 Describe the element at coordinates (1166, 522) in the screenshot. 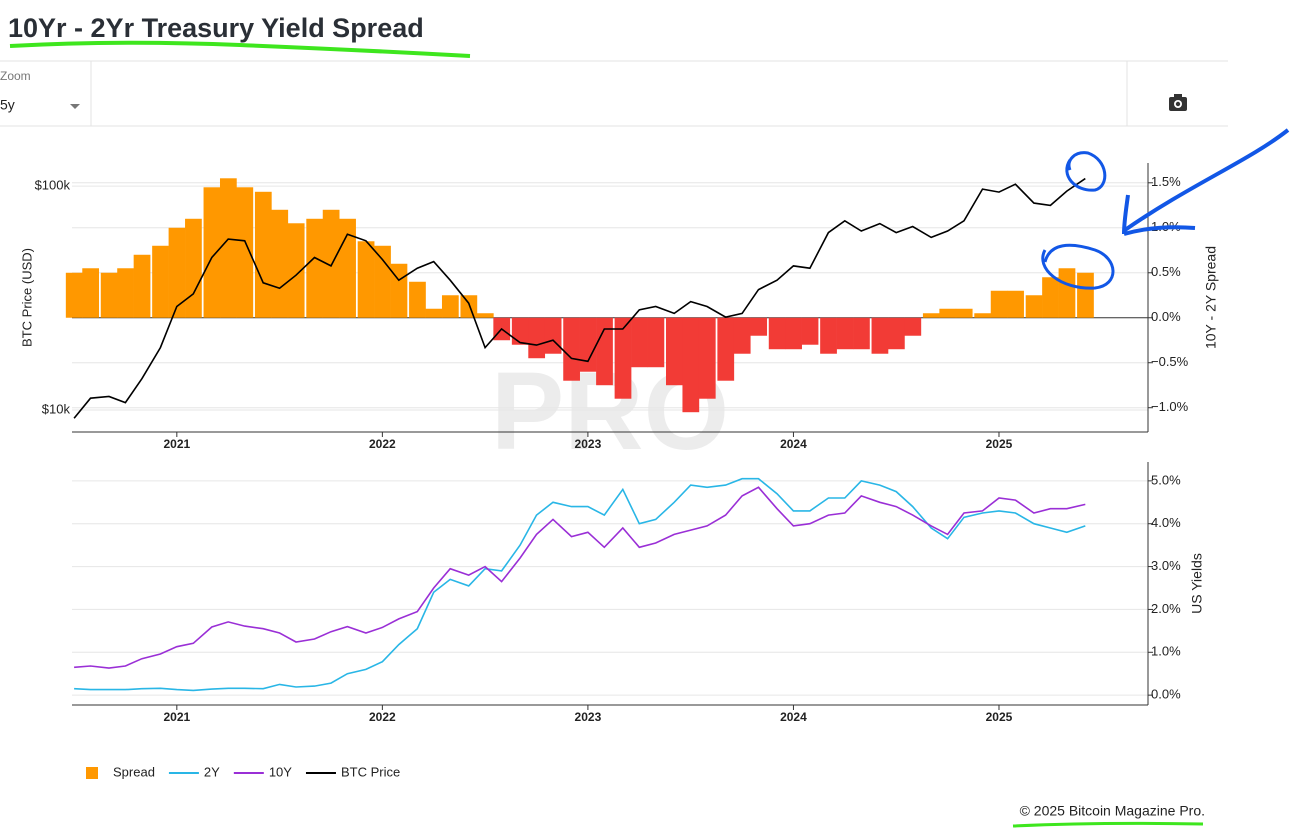

I see `y2-tick-label: 4.0%` at that location.